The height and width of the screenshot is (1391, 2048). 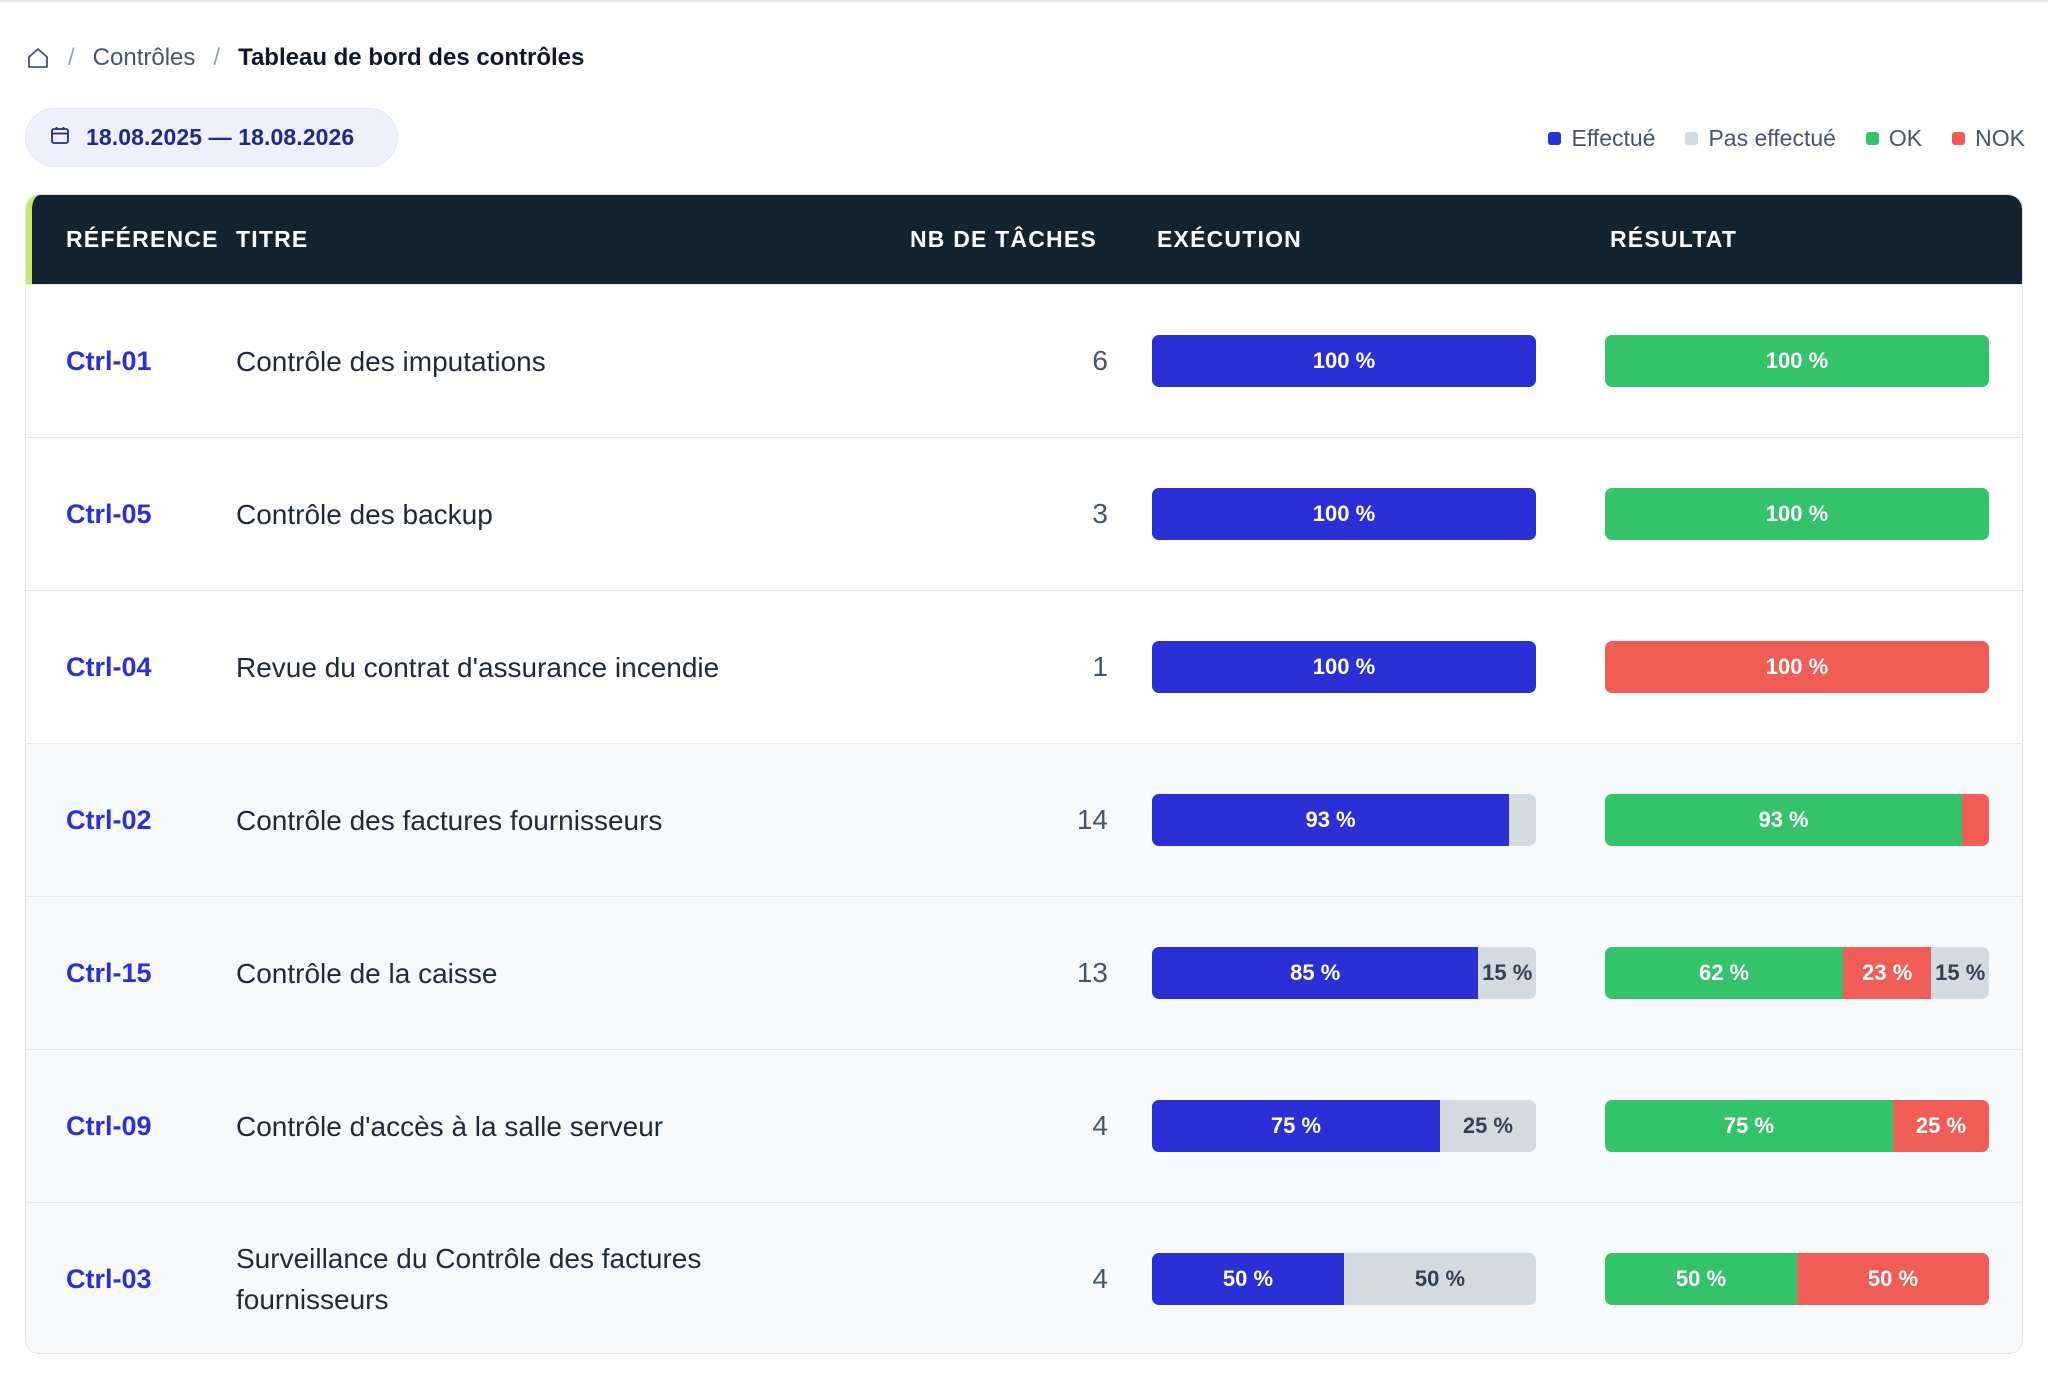 I want to click on legend-item-effectue: Effectué, so click(x=1601, y=138).